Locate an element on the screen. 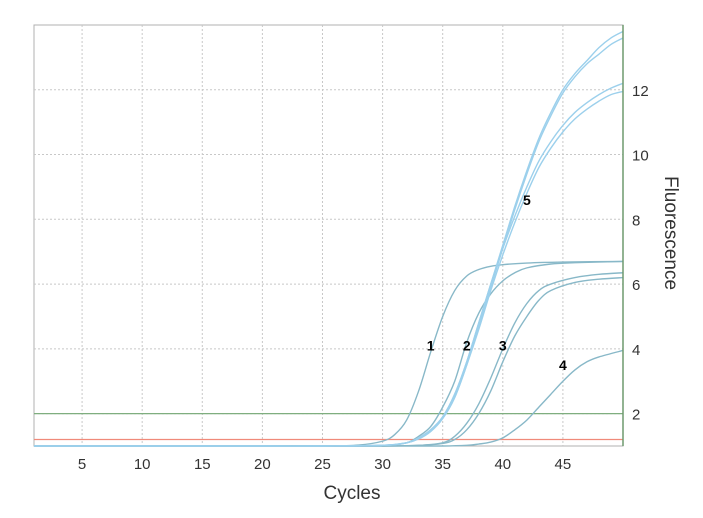 The width and height of the screenshot is (703, 518). threshold-lines is located at coordinates (328, 426).